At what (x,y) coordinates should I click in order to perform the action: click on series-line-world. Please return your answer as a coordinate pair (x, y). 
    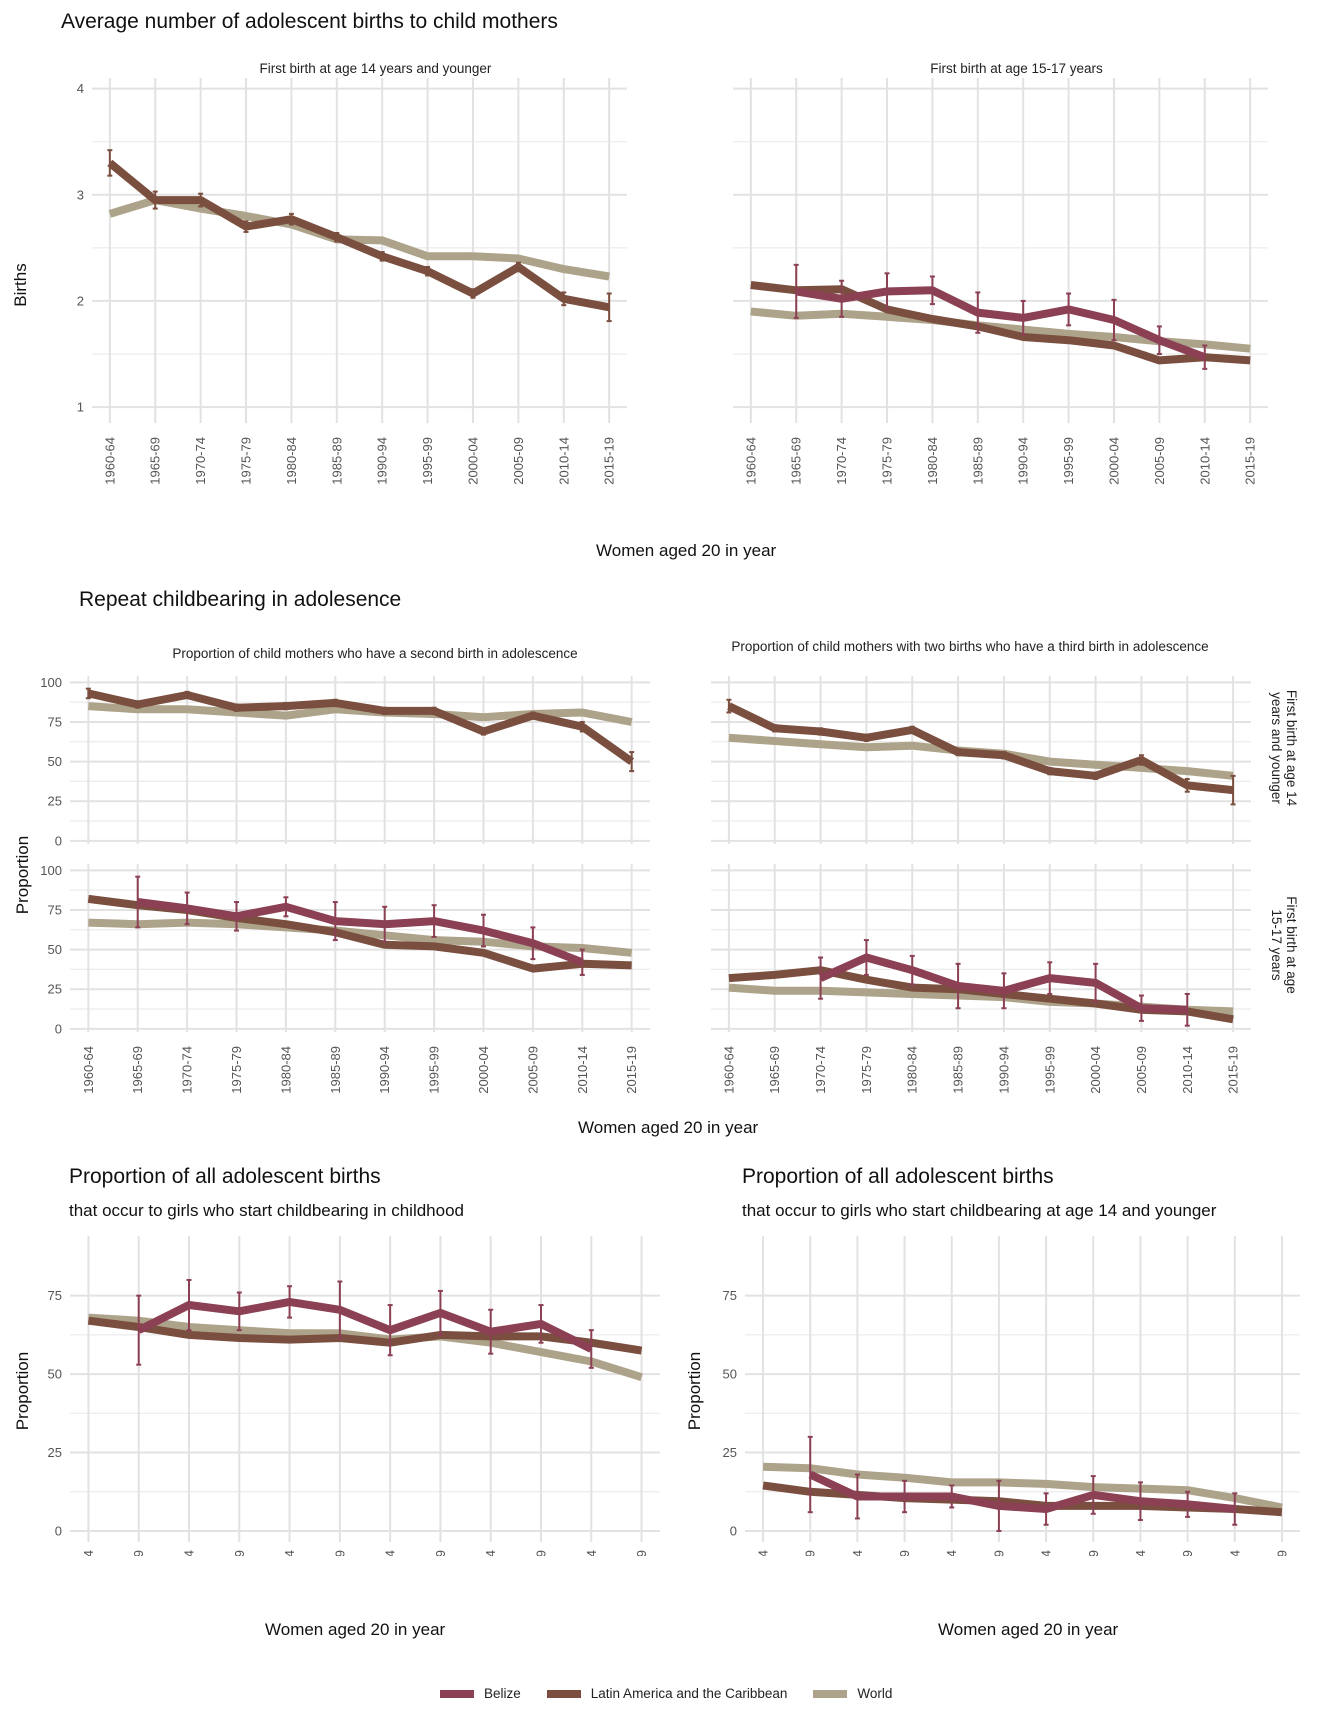
    Looking at the image, I should click on (359, 238).